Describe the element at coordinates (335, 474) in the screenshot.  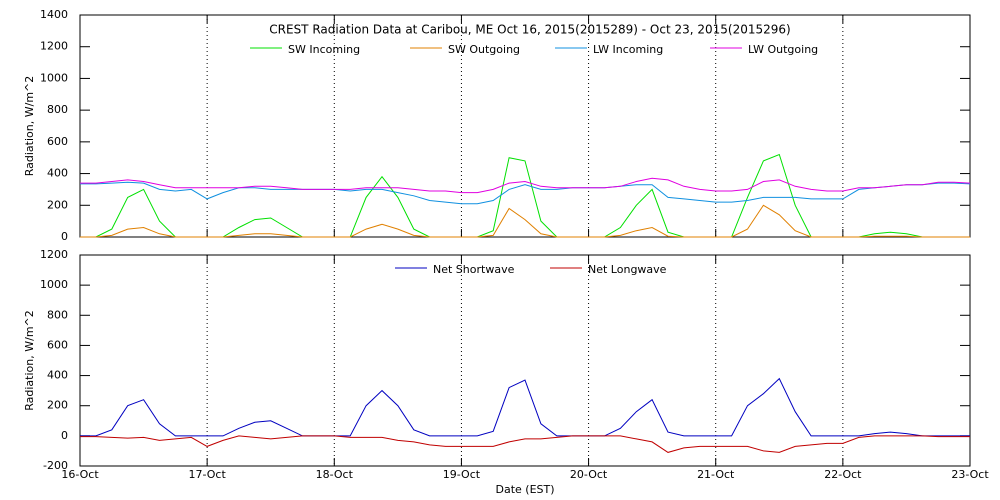
I see `x-tick-label: 18-Oct` at that location.